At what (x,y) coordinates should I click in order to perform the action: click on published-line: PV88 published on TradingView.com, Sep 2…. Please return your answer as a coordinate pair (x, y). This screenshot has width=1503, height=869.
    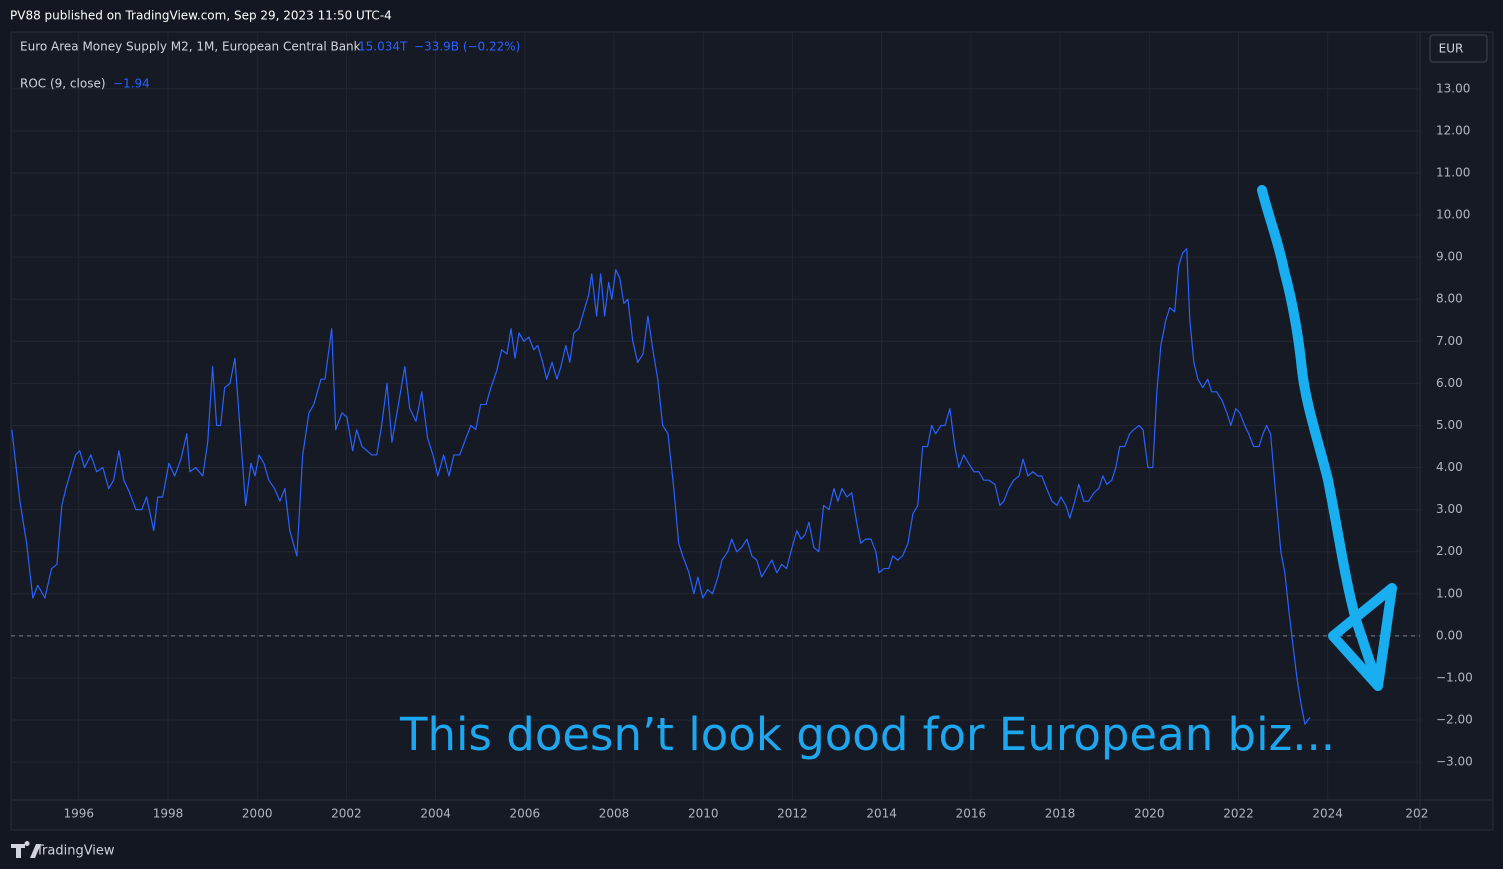
    Looking at the image, I should click on (201, 16).